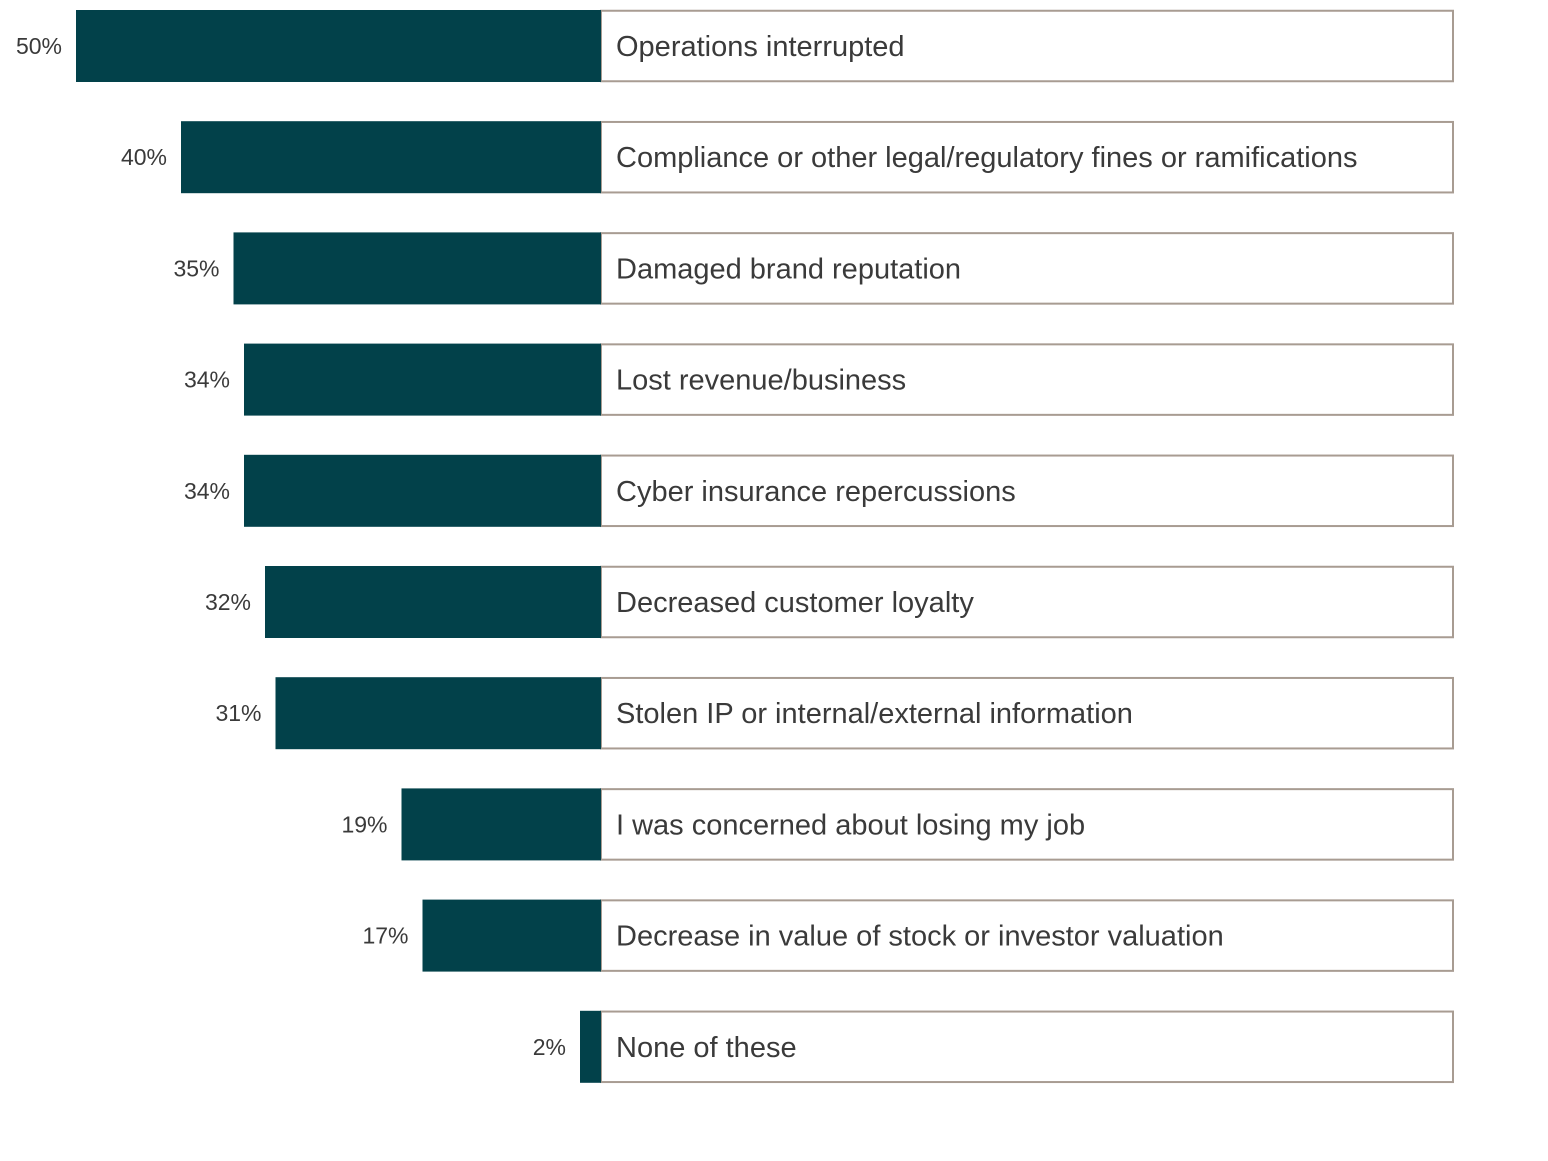 This screenshot has height=1161, width=1548. I want to click on bar-row: 35% Damaged brand reputation, so click(813, 268).